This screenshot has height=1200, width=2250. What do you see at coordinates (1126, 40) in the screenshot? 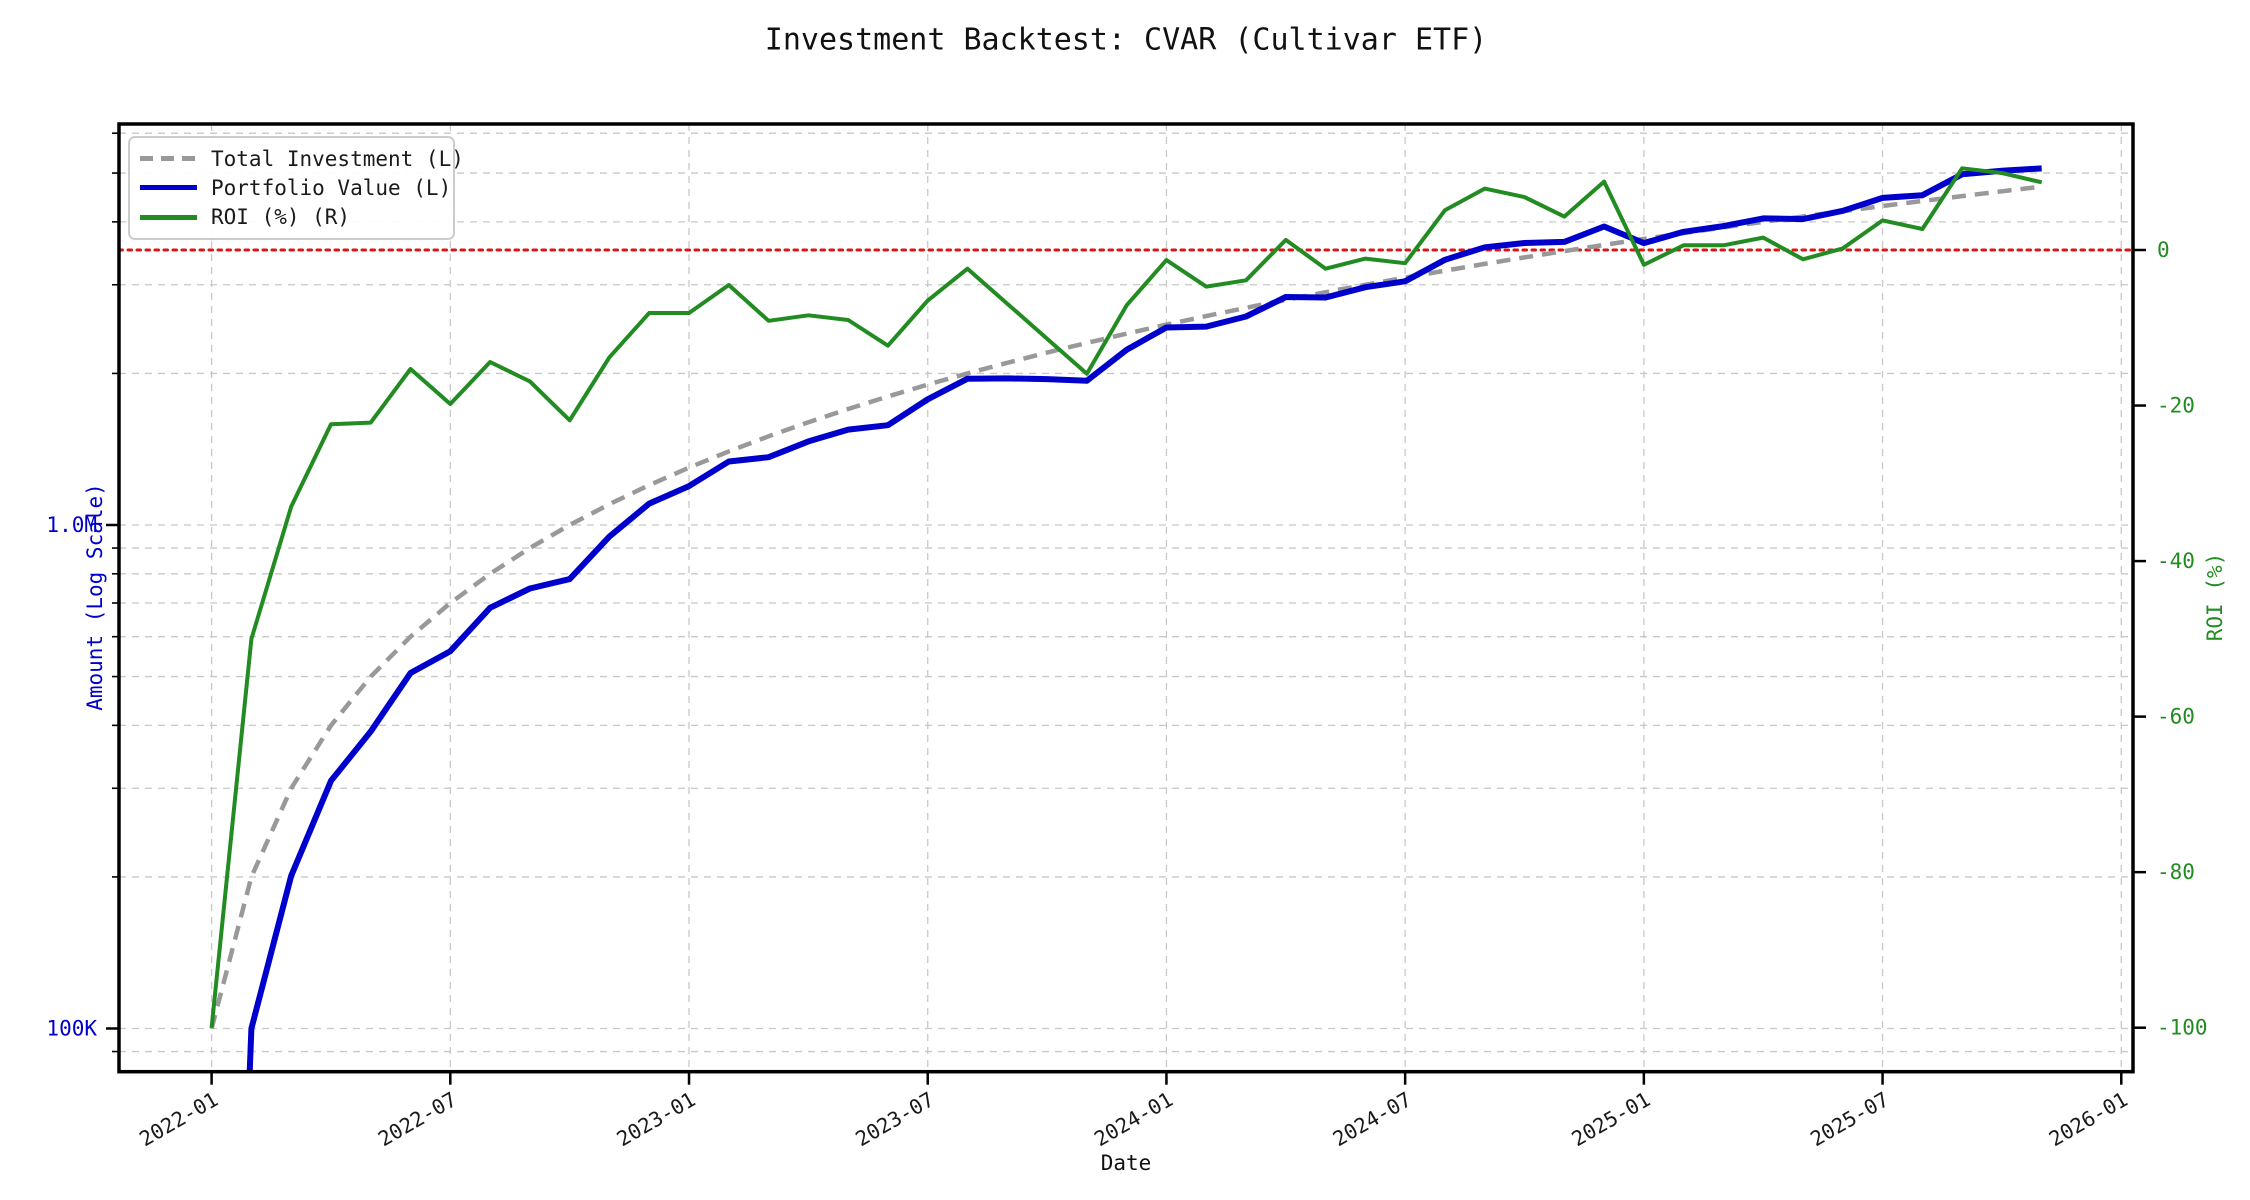
I see `chart-title: Investment Backtest: CVAR (Cultivar ETF)` at bounding box center [1126, 40].